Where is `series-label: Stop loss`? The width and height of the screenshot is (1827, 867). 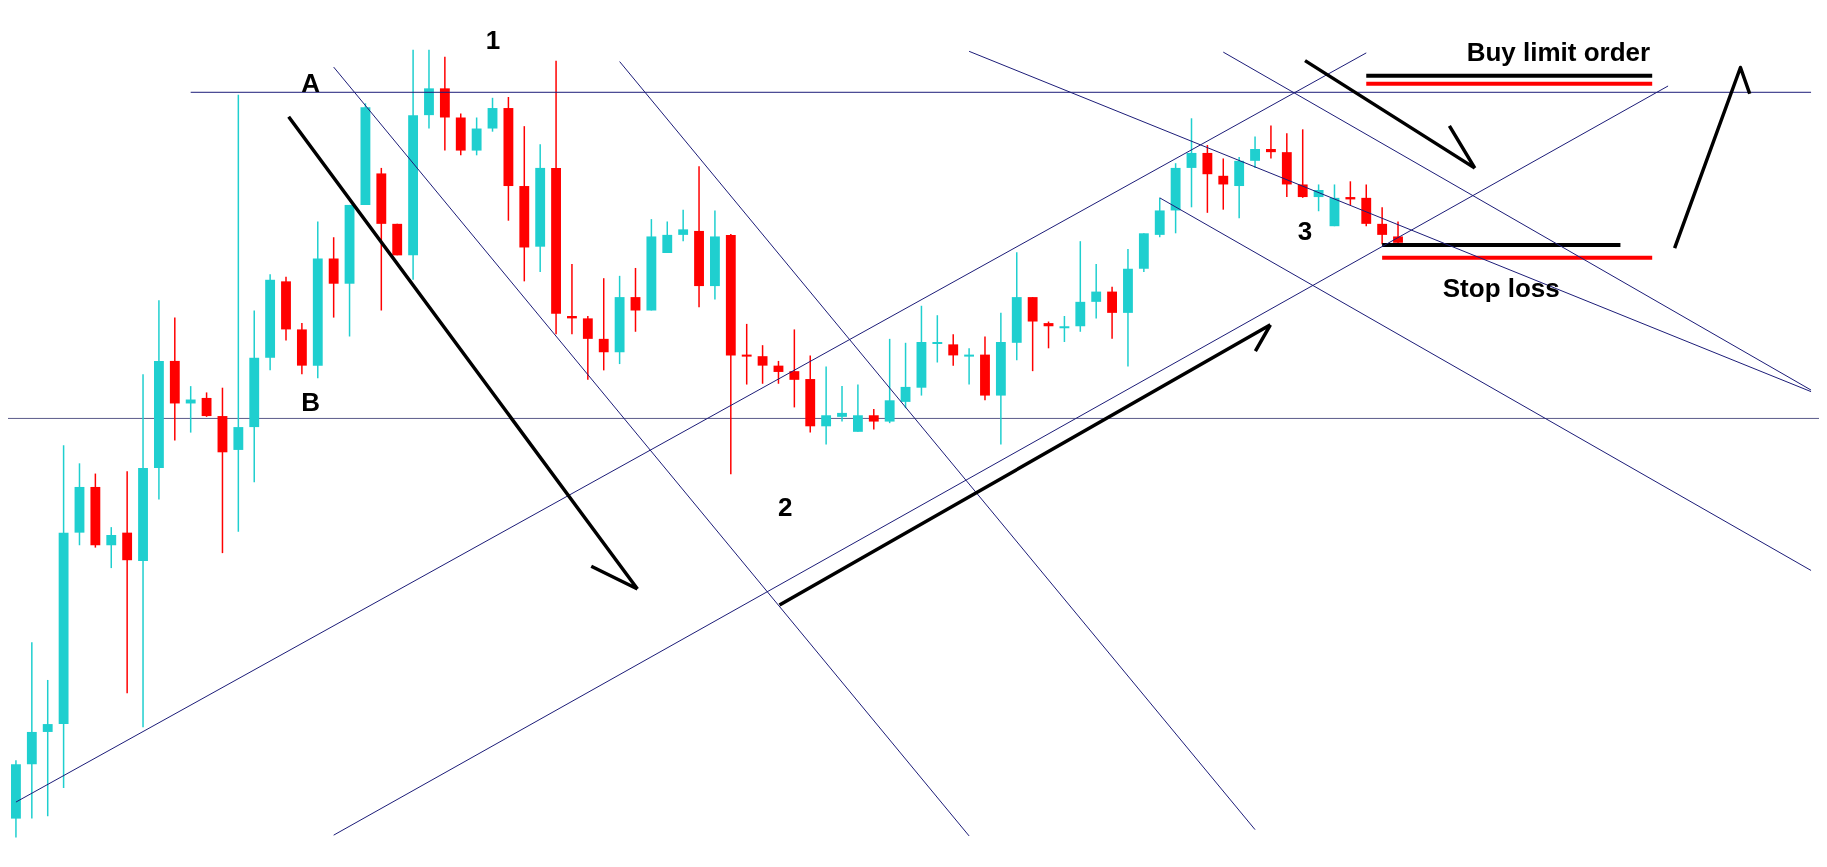 series-label: Stop loss is located at coordinates (1501, 288).